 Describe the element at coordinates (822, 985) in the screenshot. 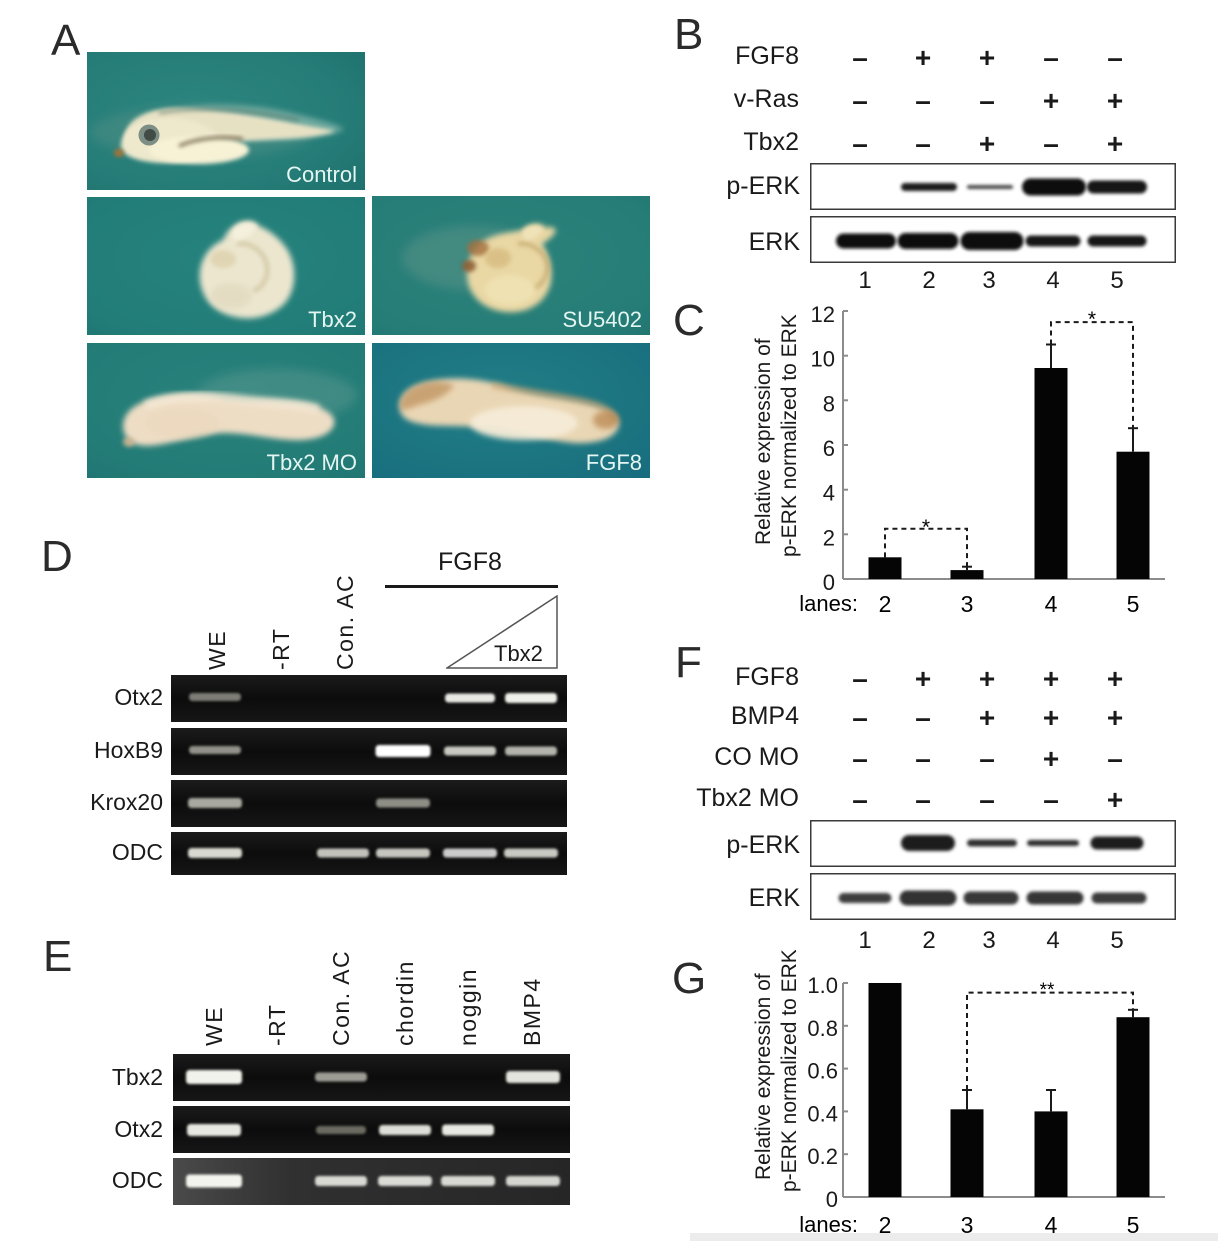

I see `svg-text: 1.0` at that location.